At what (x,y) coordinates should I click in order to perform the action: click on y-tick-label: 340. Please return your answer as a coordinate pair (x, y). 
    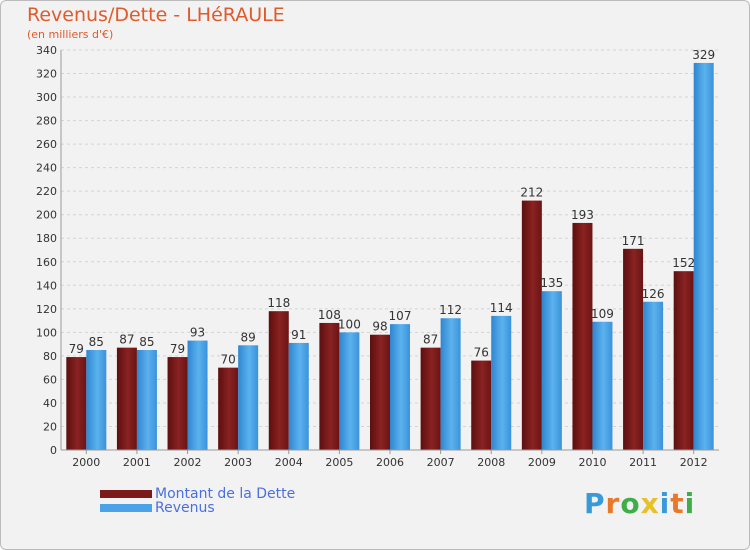
    Looking at the image, I should click on (46, 50).